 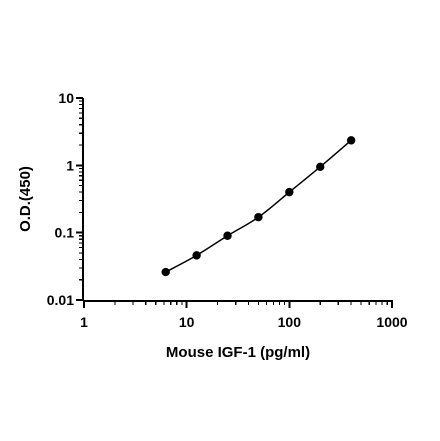 What do you see at coordinates (66, 98) in the screenshot?
I see `y-tick-label-3: 10` at bounding box center [66, 98].